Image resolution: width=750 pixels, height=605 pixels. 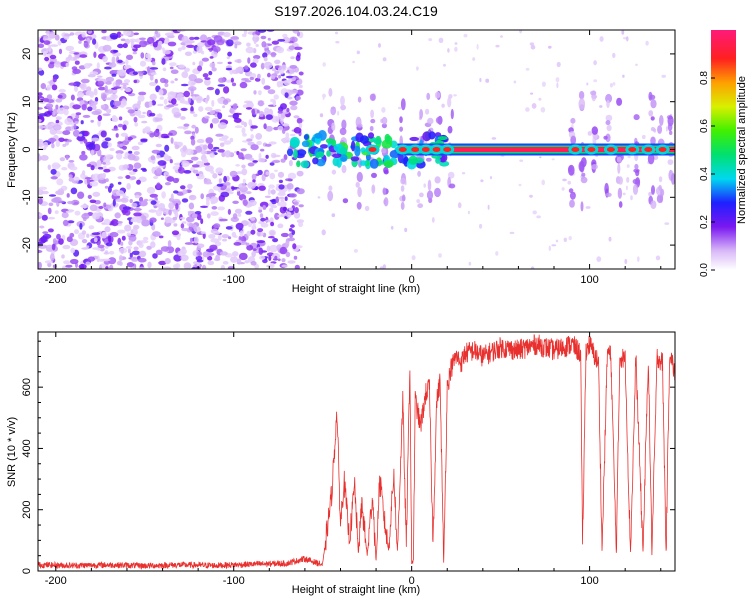 What do you see at coordinates (27, 510) in the screenshot?
I see `y-tick-label: 200` at bounding box center [27, 510].